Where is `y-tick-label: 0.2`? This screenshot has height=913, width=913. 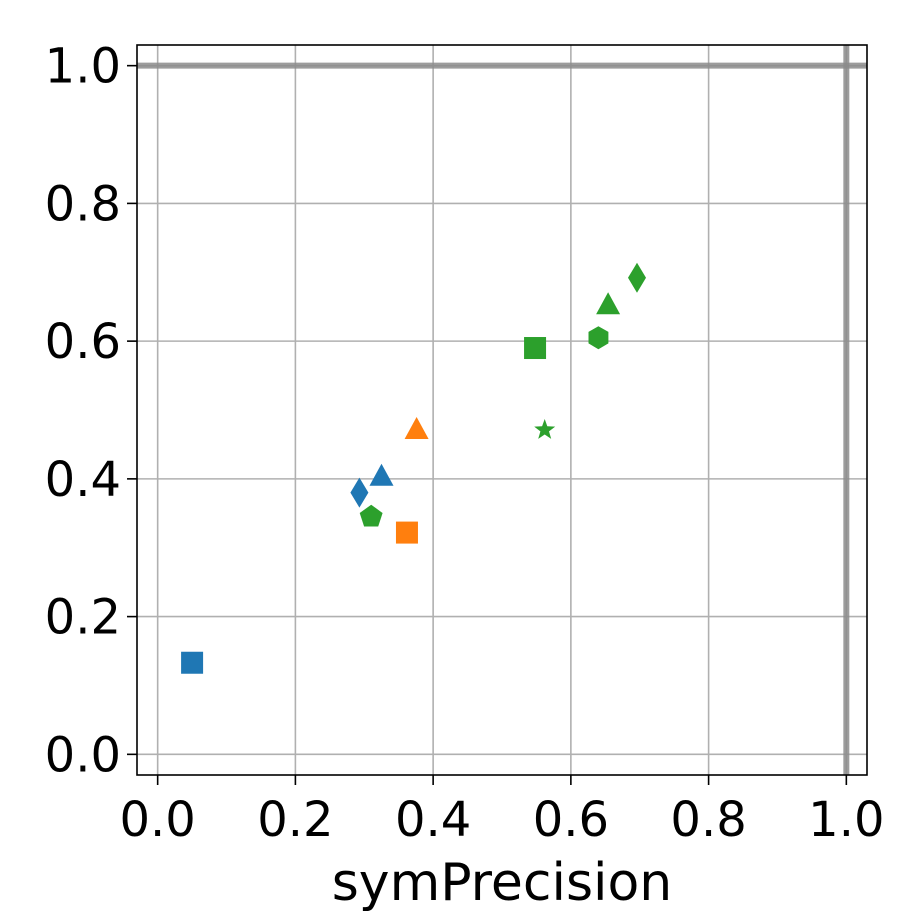 y-tick-label: 0.2 is located at coordinates (83, 618).